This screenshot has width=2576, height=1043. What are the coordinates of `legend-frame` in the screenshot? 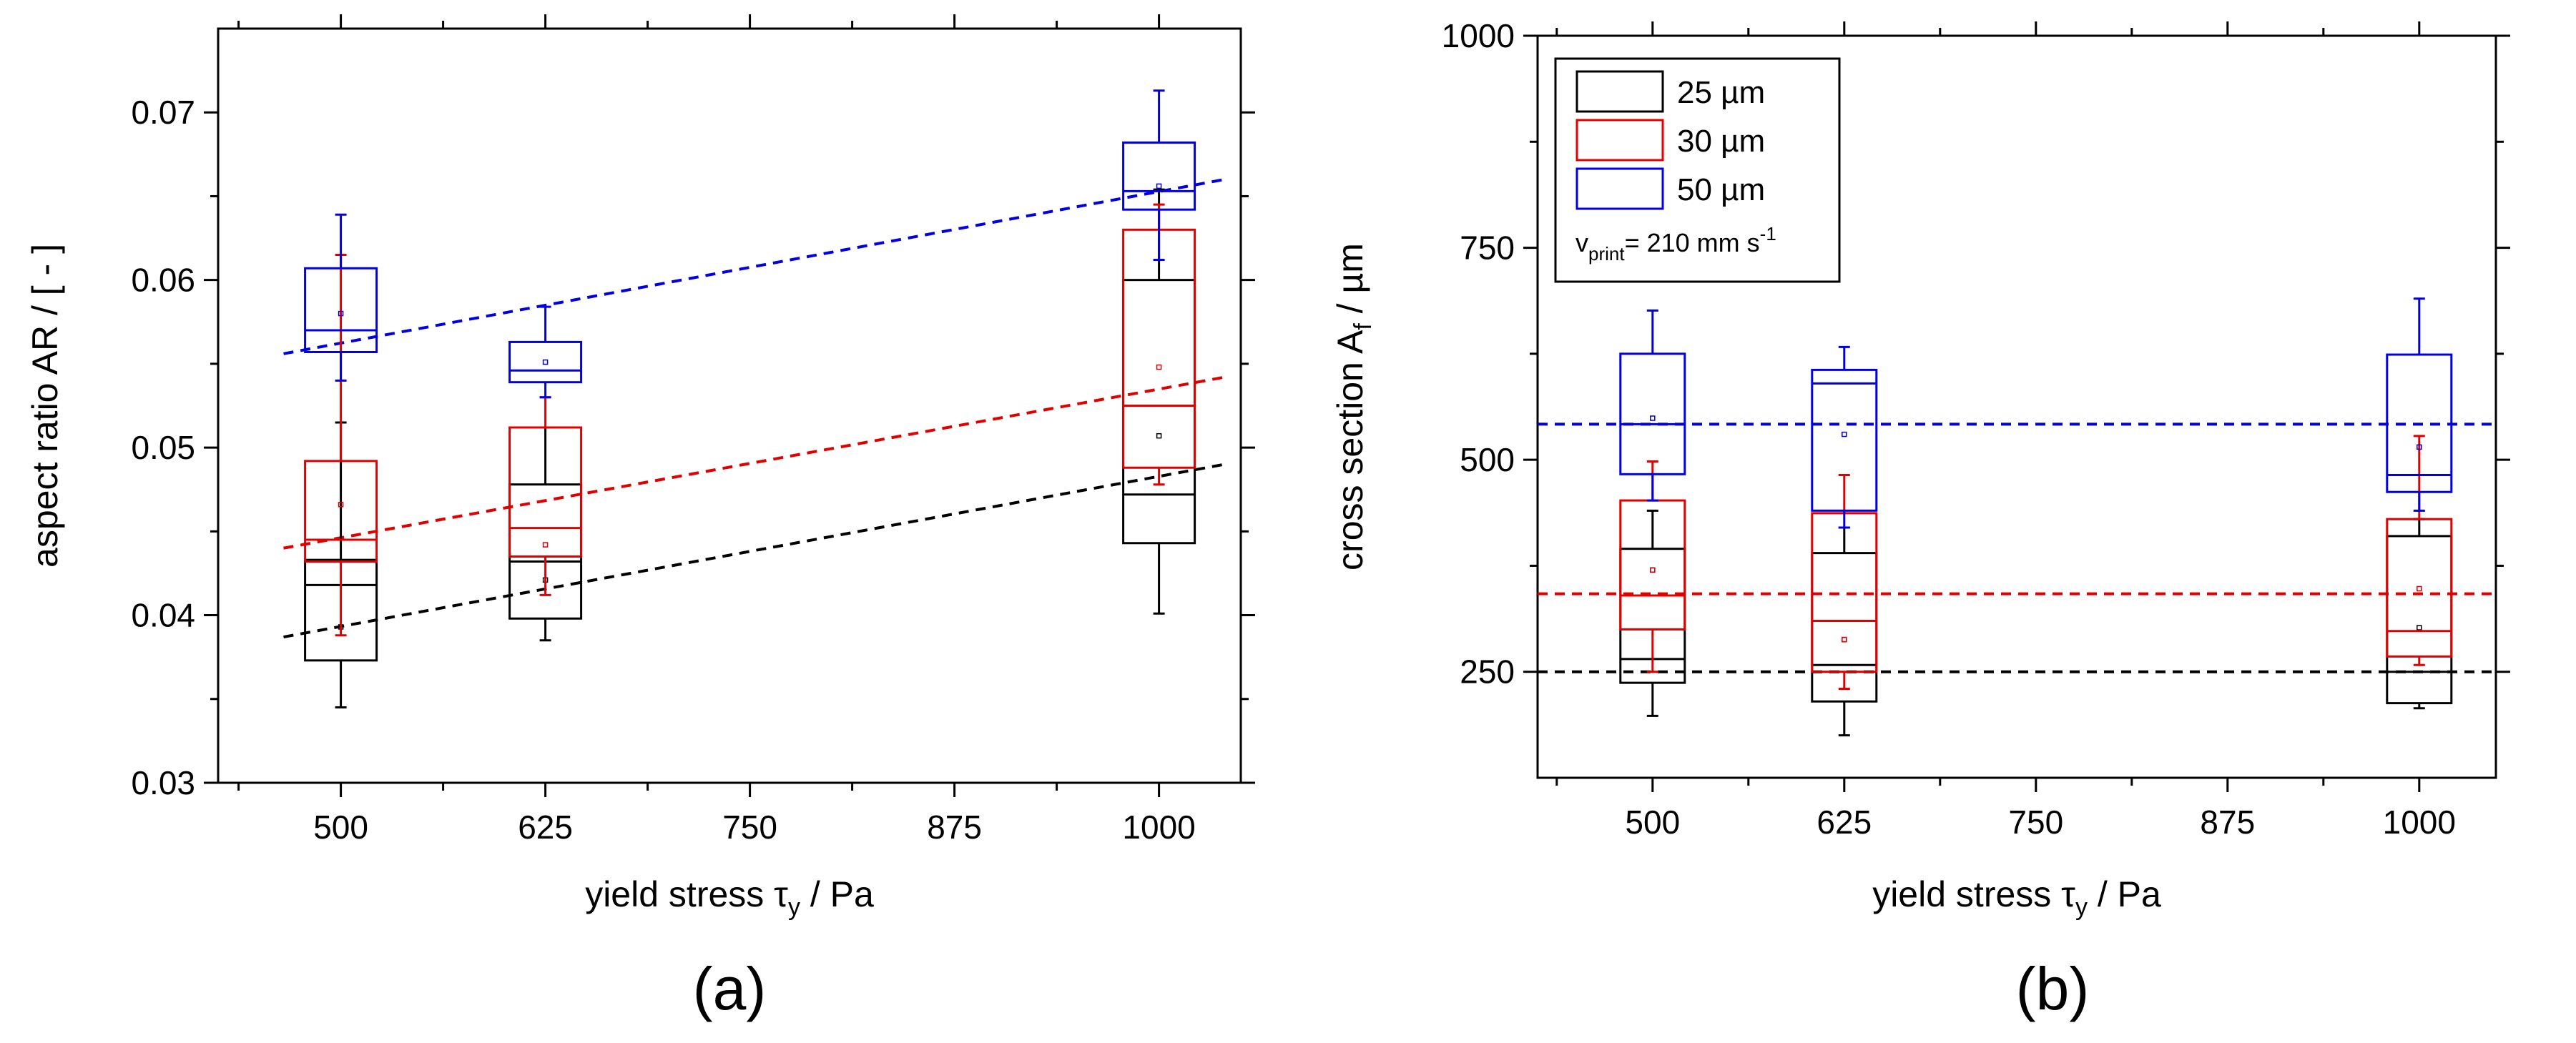 It's located at (1698, 170).